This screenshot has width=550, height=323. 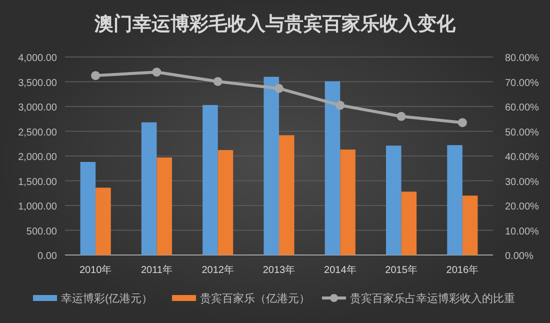 What do you see at coordinates (522, 83) in the screenshot?
I see `y2-tick-label: 70.00%` at bounding box center [522, 83].